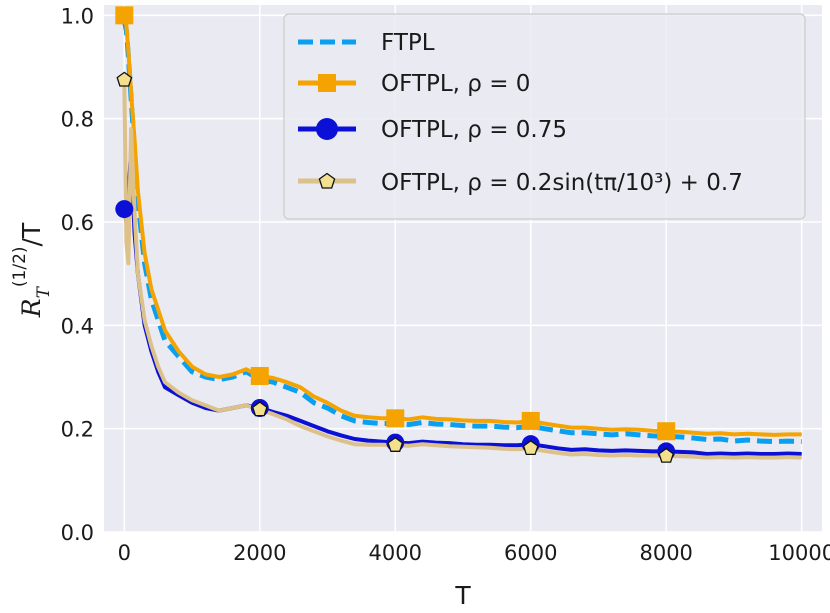 This screenshot has height=613, width=830. Describe the element at coordinates (77, 223) in the screenshot. I see `y-tick-label: 0.6` at that location.